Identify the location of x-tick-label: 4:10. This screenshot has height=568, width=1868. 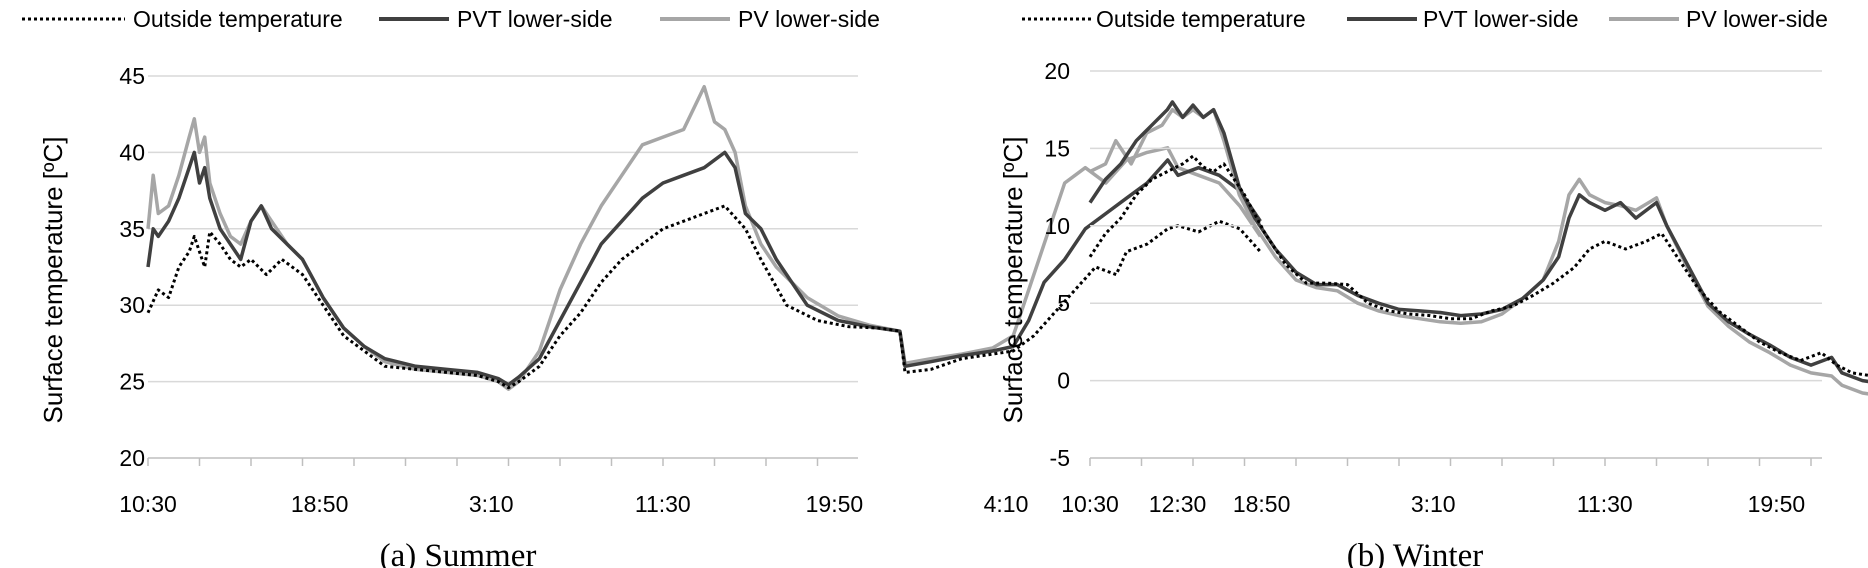
(1006, 504).